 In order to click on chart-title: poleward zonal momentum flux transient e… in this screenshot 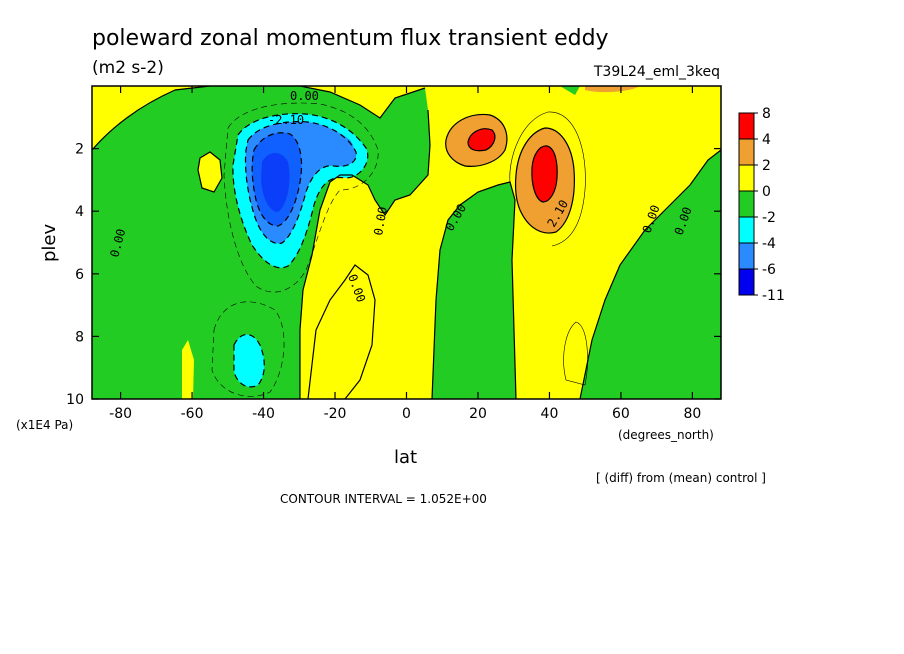, I will do `click(350, 38)`.